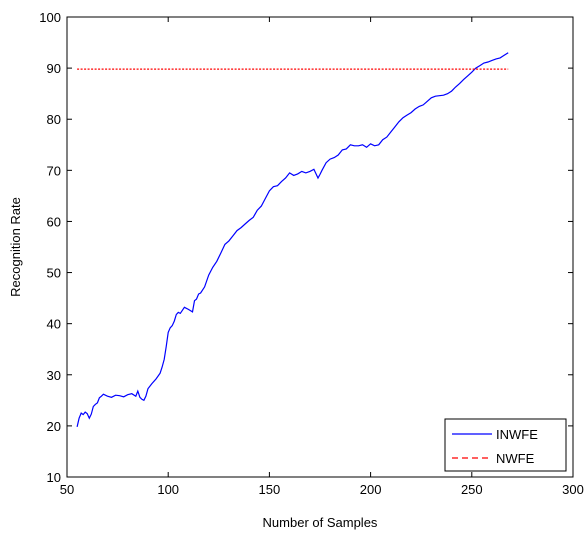 Image resolution: width=587 pixels, height=538 pixels. What do you see at coordinates (320, 522) in the screenshot?
I see `x-axis-label: Number of Samples` at bounding box center [320, 522].